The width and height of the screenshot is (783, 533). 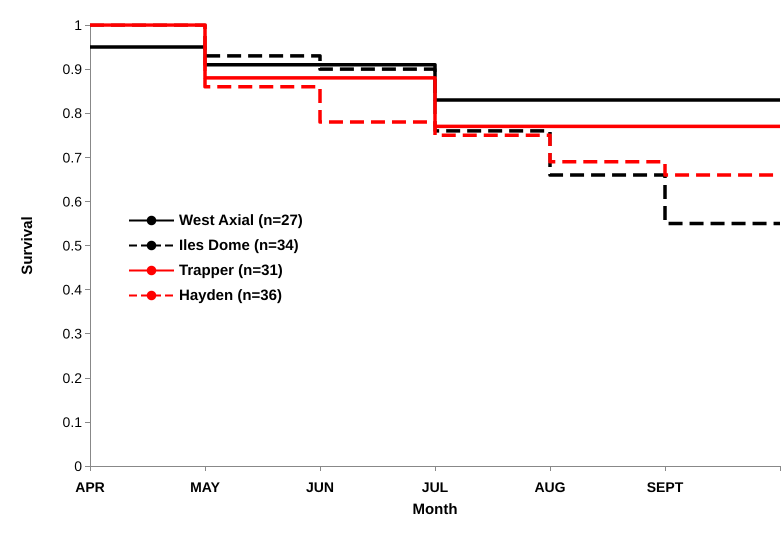 I want to click on y-tick-label: 0.8, so click(x=72, y=113).